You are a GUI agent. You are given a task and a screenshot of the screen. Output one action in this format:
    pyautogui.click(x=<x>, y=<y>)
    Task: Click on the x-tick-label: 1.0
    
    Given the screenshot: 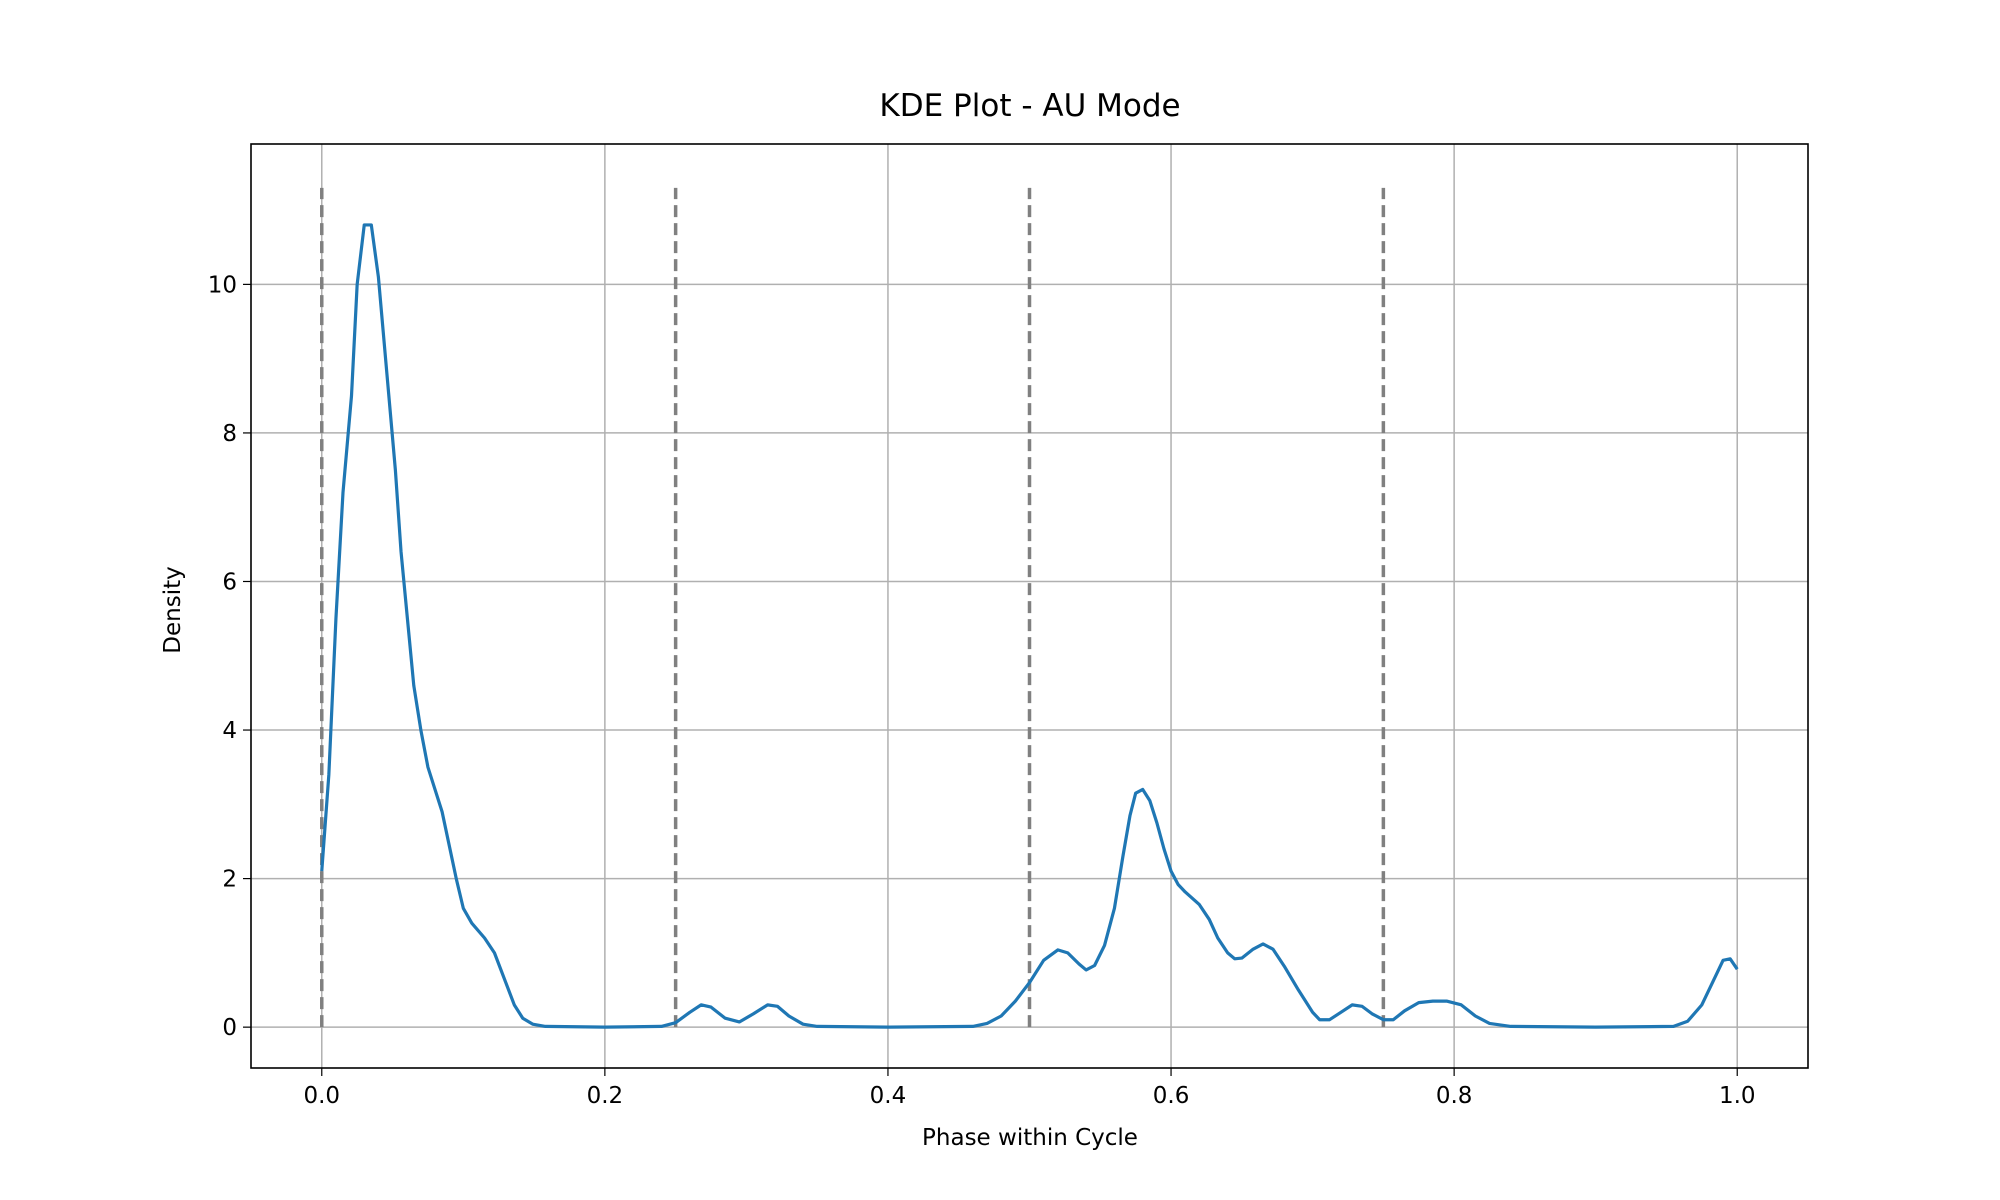 What is the action you would take?
    pyautogui.click(x=1737, y=1096)
    